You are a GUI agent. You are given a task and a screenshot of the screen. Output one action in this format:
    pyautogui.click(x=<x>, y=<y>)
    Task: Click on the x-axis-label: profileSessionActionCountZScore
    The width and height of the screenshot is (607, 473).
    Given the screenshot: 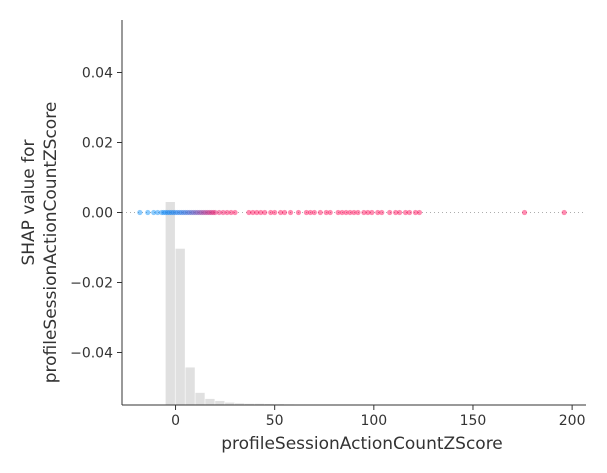 What is the action you would take?
    pyautogui.click(x=362, y=444)
    